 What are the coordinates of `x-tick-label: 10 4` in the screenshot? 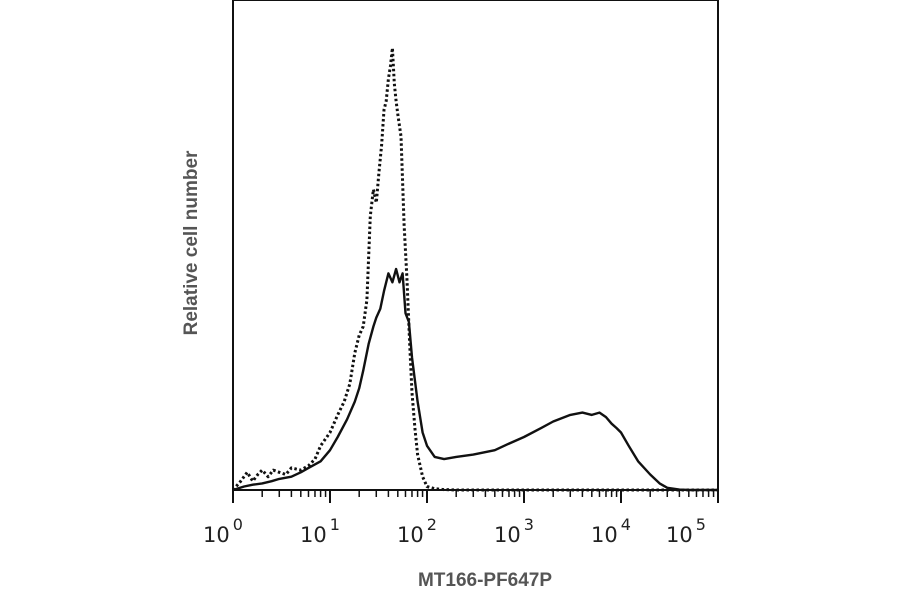 It's located at (611, 531).